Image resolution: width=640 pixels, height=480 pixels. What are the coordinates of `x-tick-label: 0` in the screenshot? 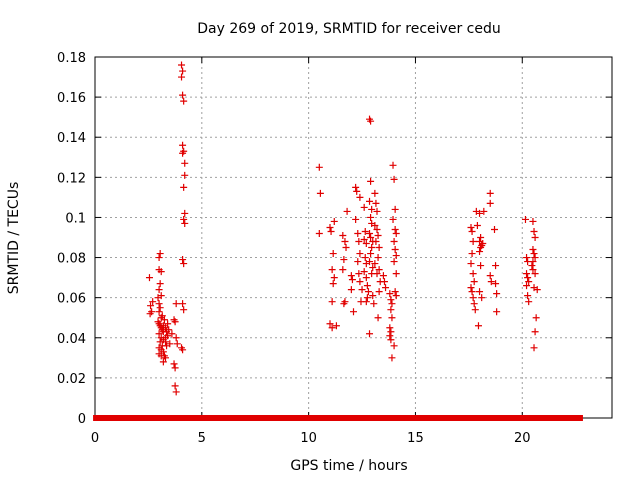 It's located at (95, 438).